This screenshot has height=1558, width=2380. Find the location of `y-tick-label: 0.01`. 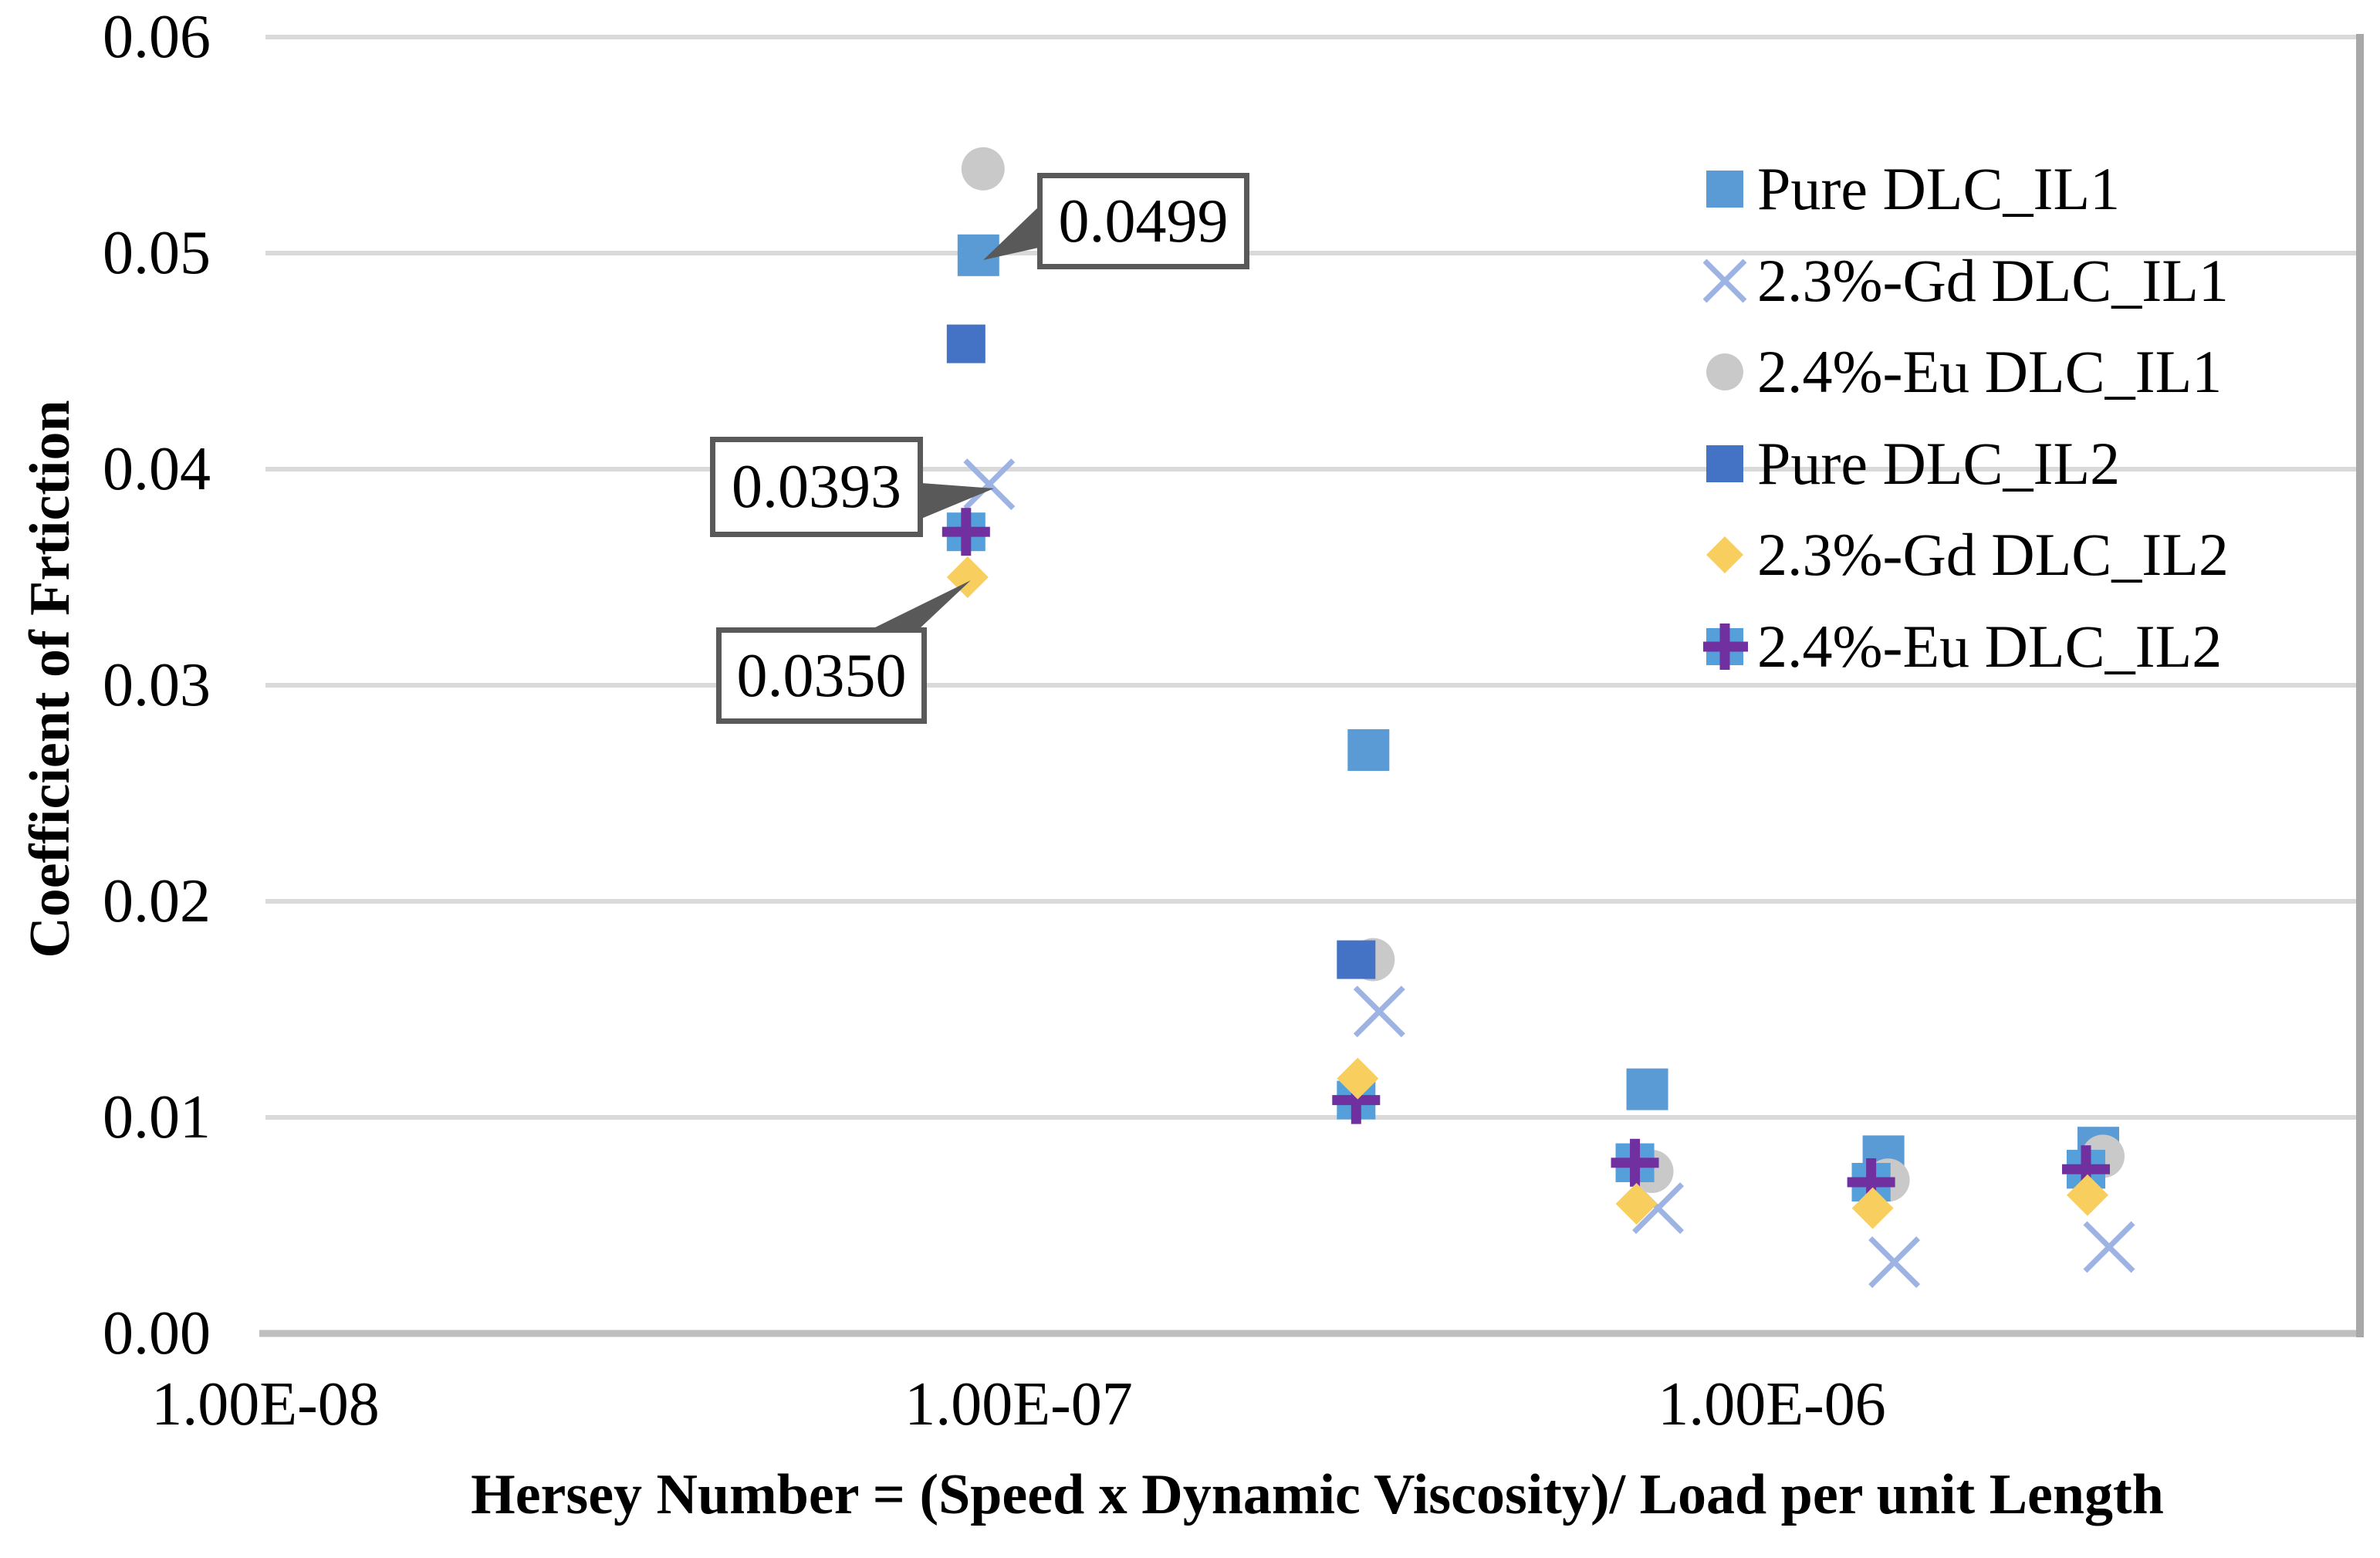

y-tick-label: 0.01 is located at coordinates (157, 1117).